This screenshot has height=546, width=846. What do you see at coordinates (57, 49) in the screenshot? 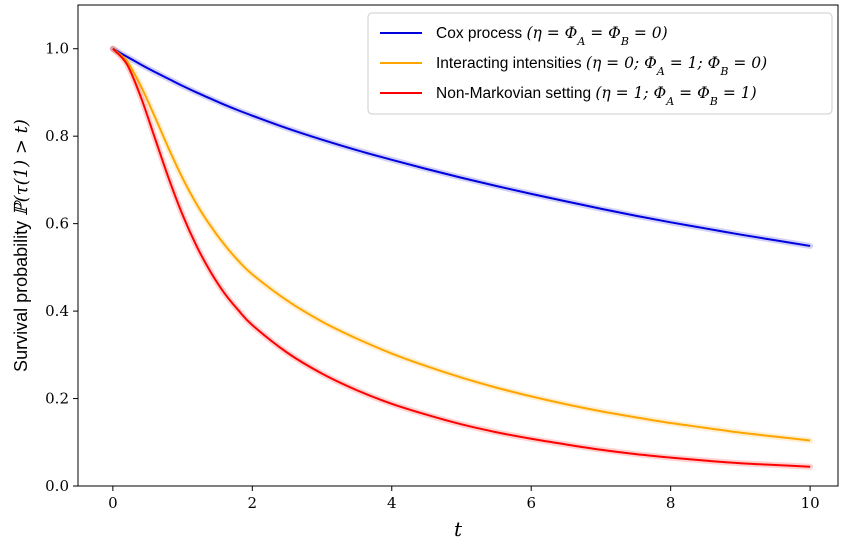
I see `y-tick-label: 1.0` at bounding box center [57, 49].